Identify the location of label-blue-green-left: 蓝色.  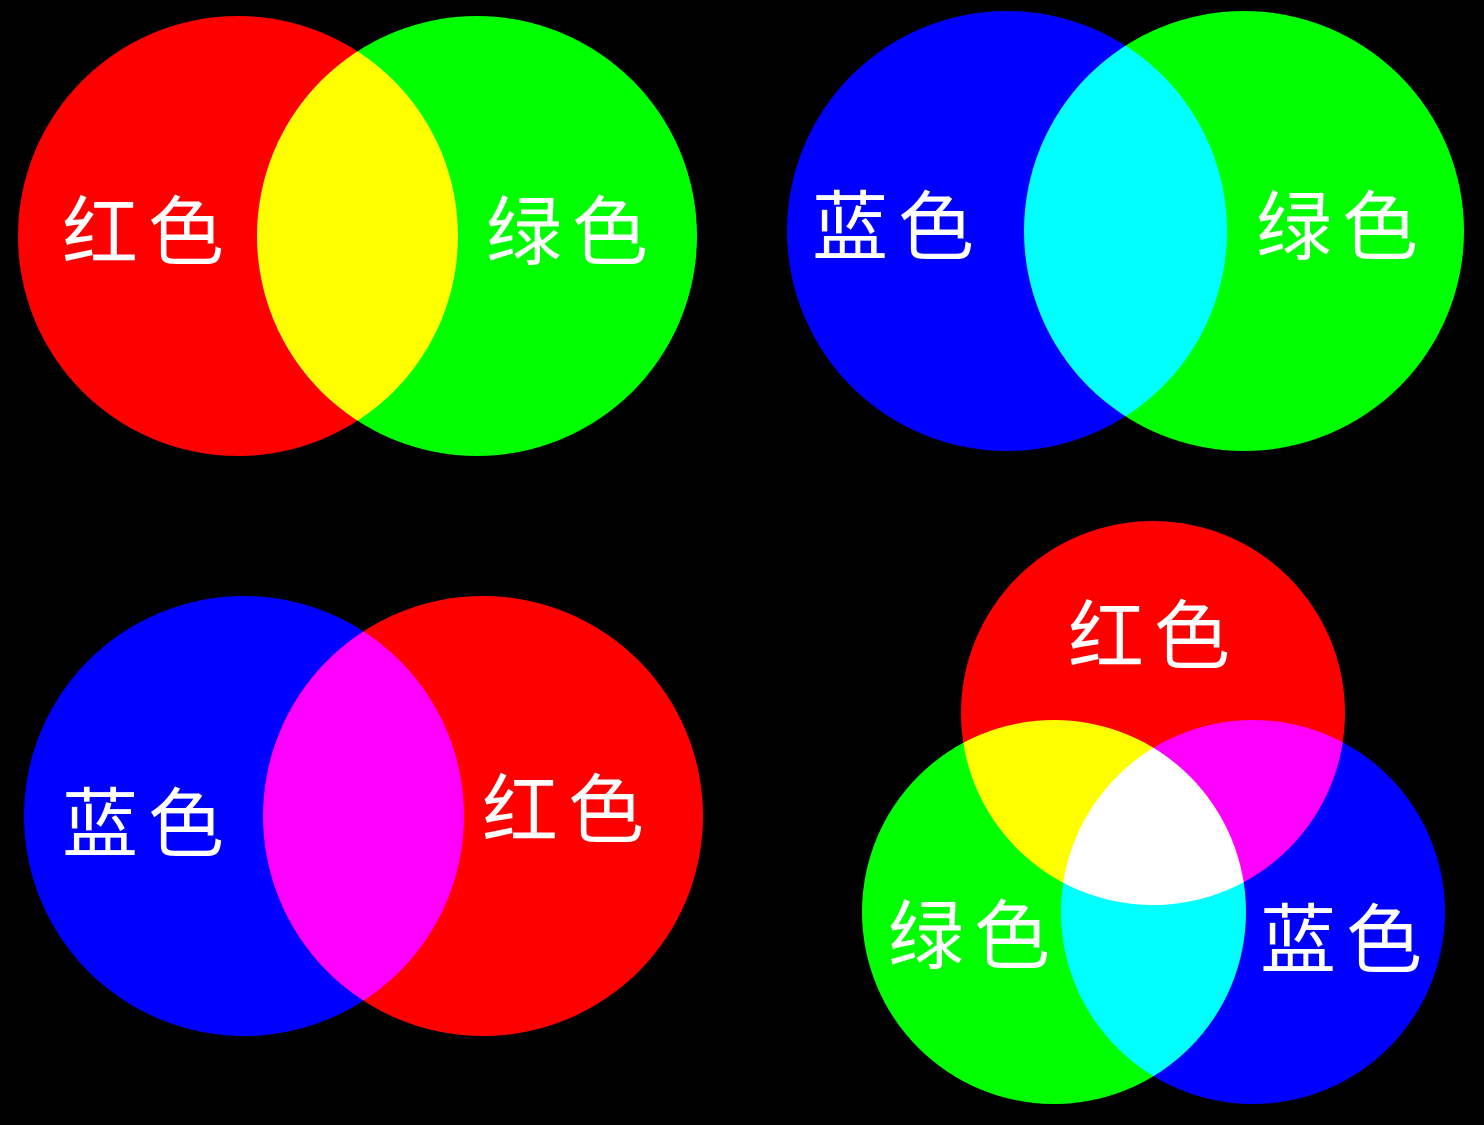
(898, 227).